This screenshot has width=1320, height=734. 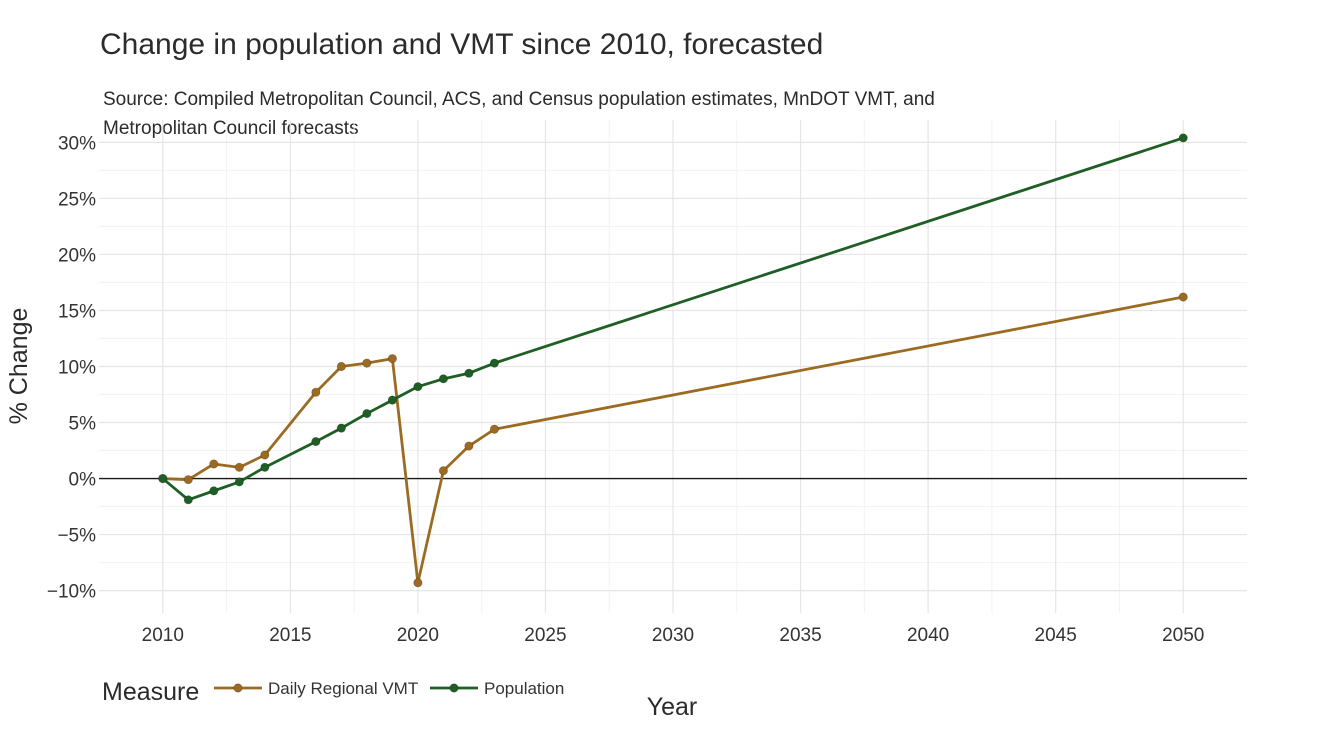 I want to click on legend-title: Measure, so click(x=150, y=692).